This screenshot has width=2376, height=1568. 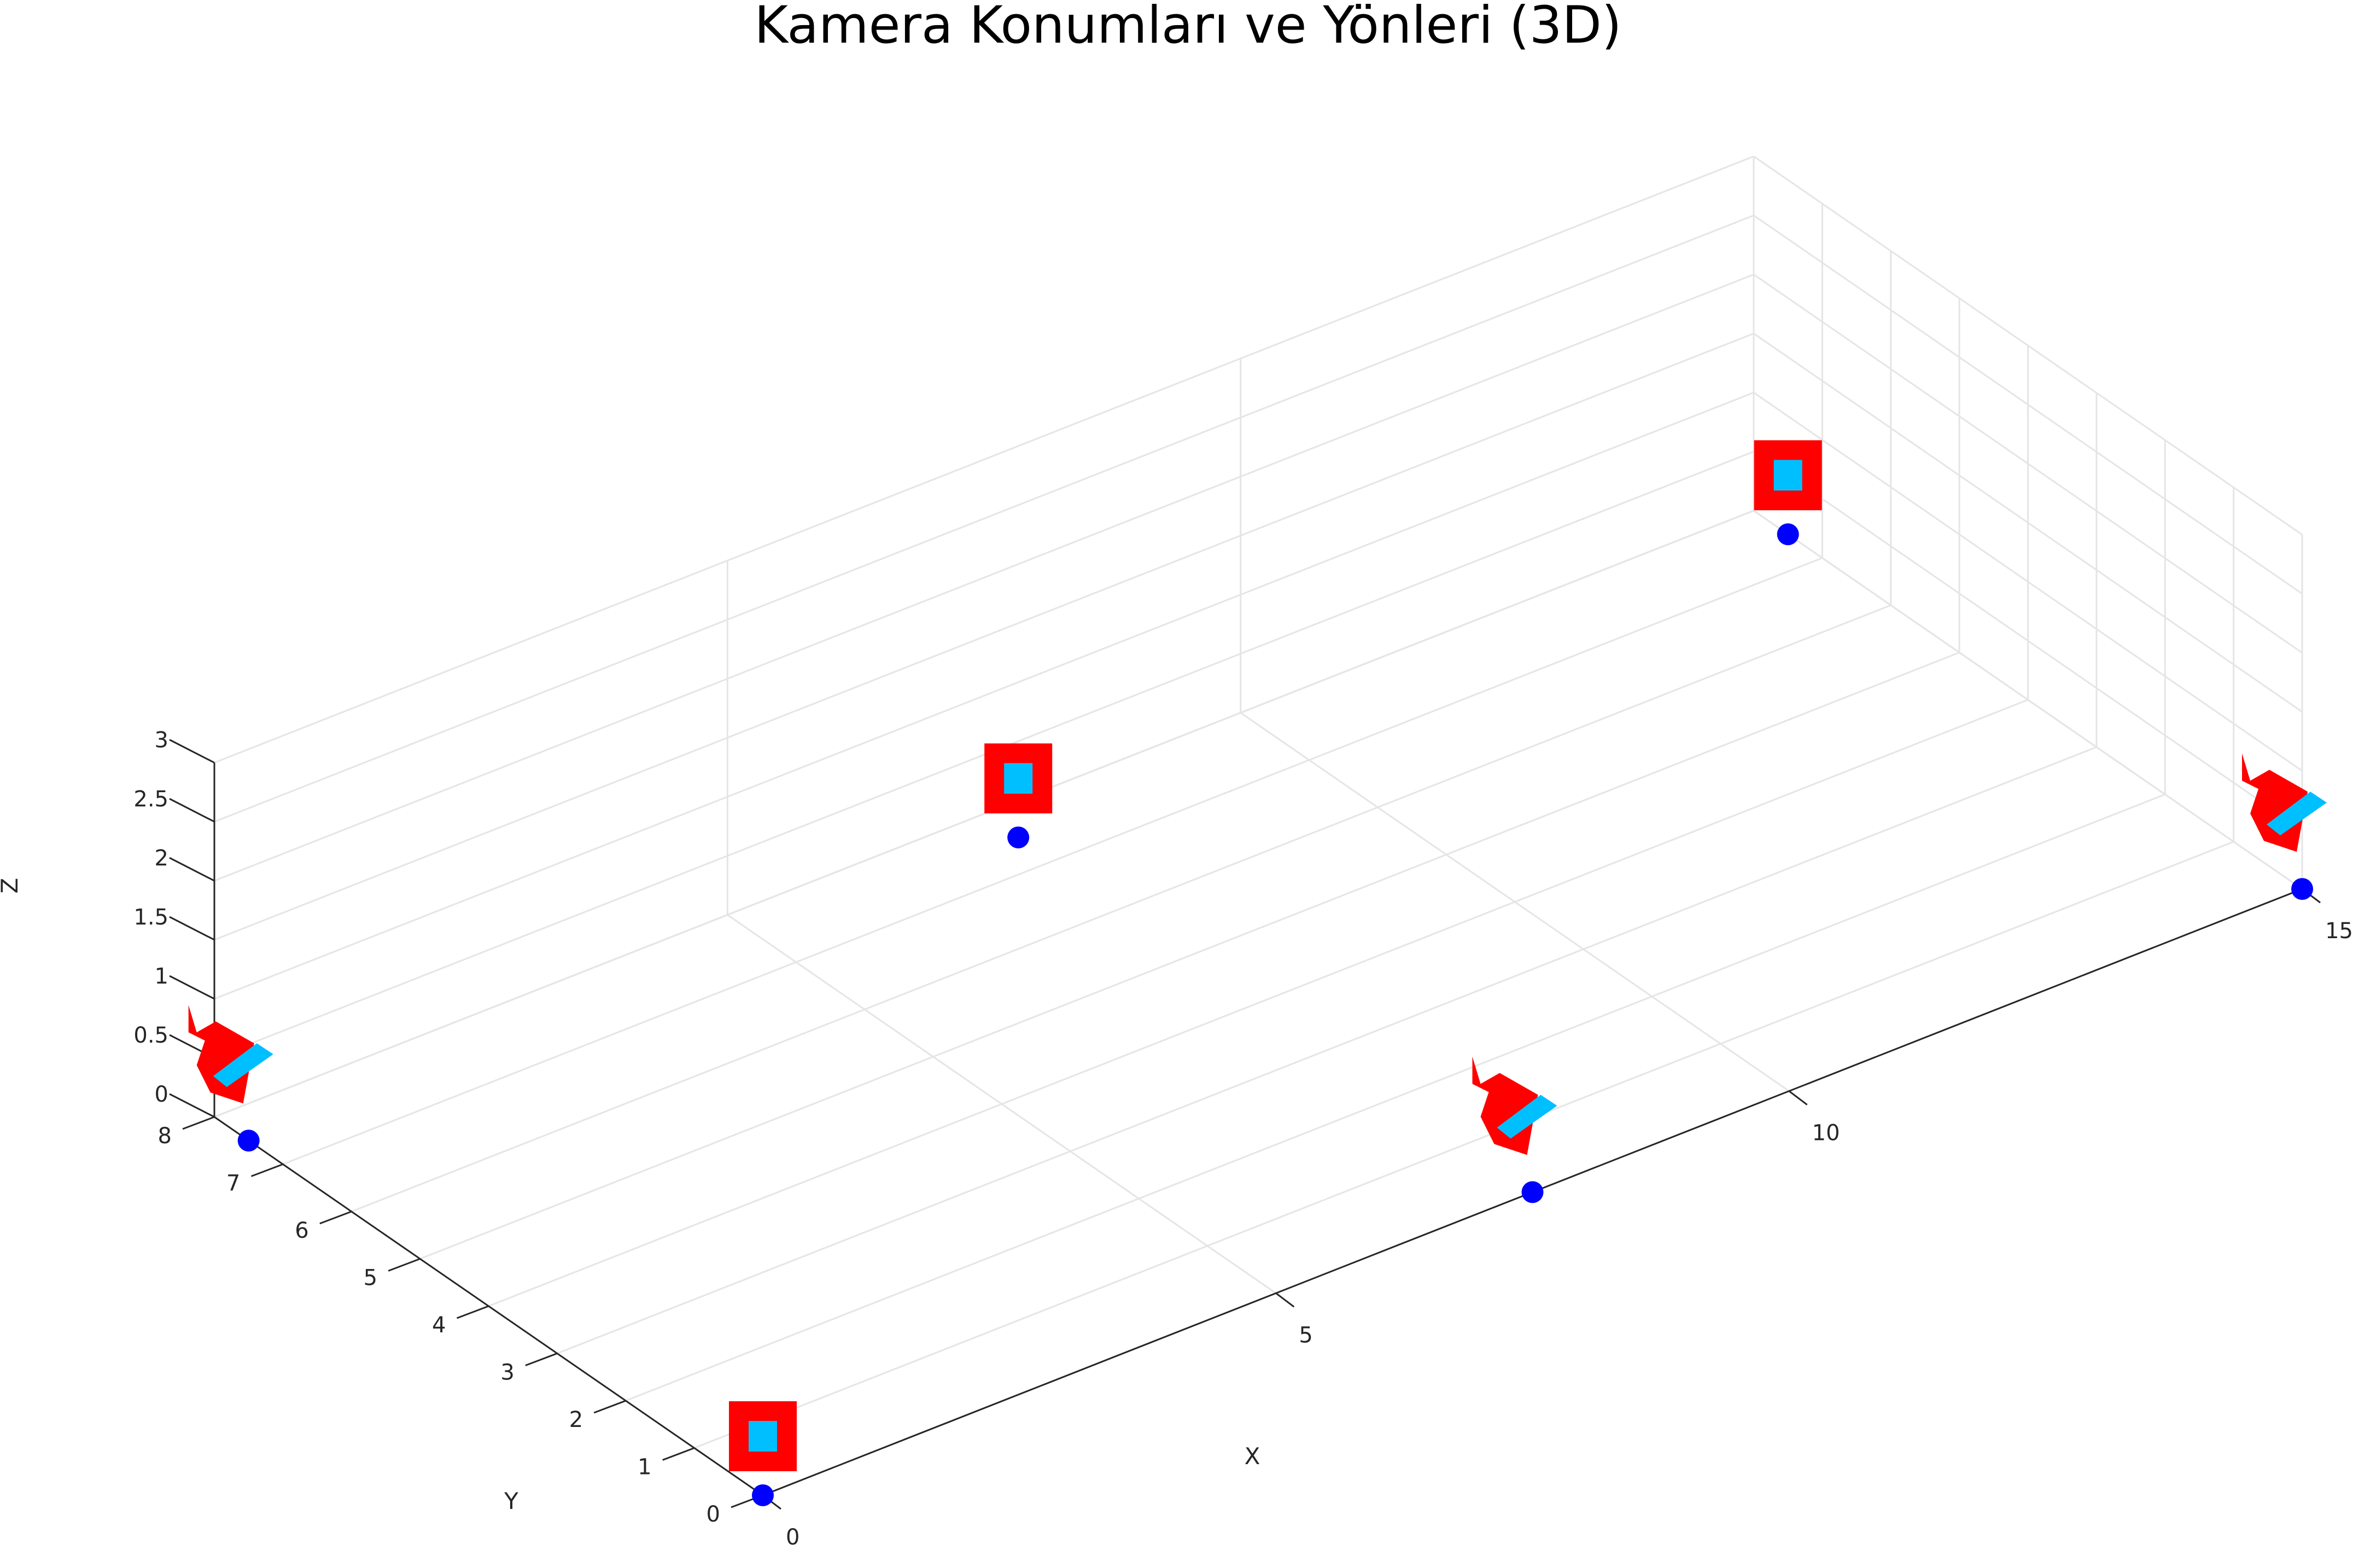 What do you see at coordinates (233, 1183) in the screenshot?
I see `y-tick-label: 7` at bounding box center [233, 1183].